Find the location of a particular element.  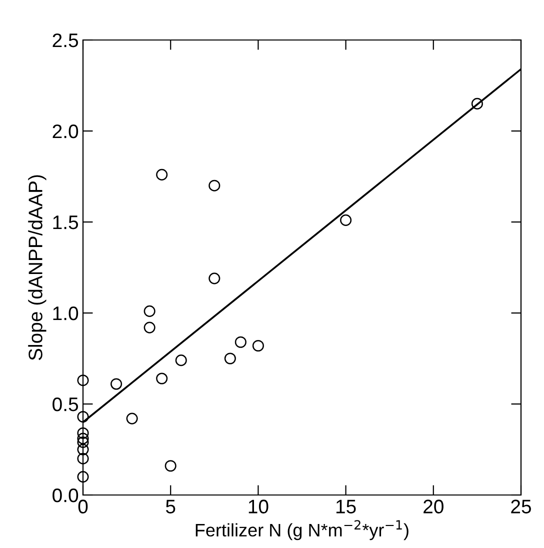

y-tick-label: 2.5 is located at coordinates (65, 40).